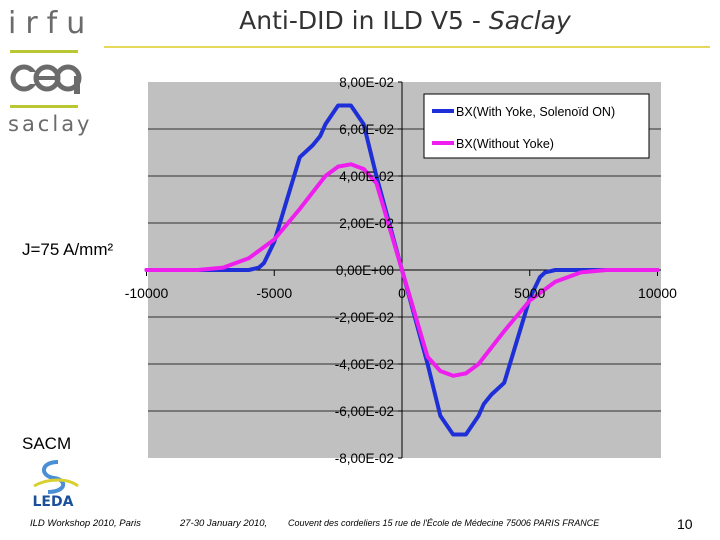 The height and width of the screenshot is (540, 720). I want to click on slide-title-main: Anti-DID in ILD V5 -, so click(364, 20).